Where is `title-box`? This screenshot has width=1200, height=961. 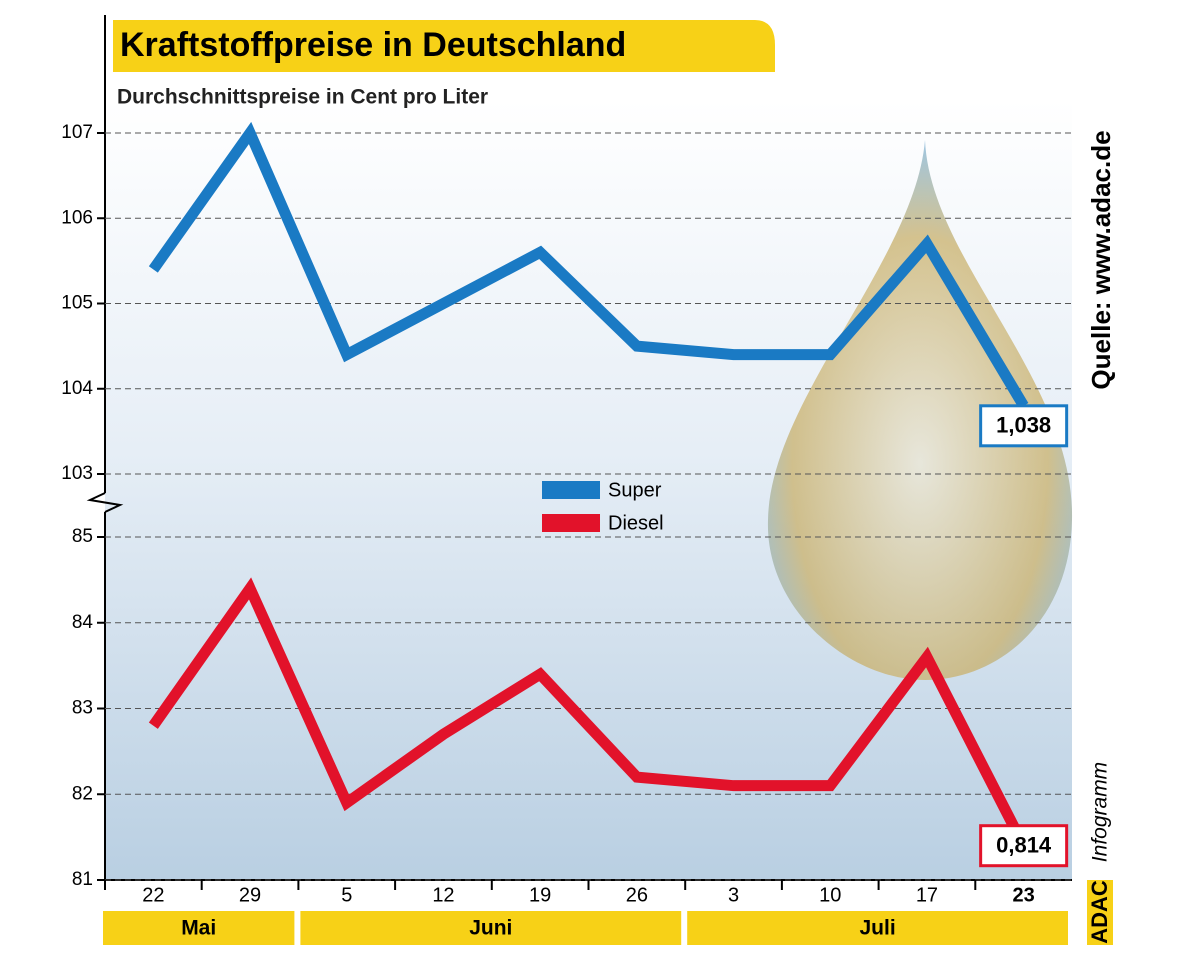
title-box is located at coordinates (444, 46).